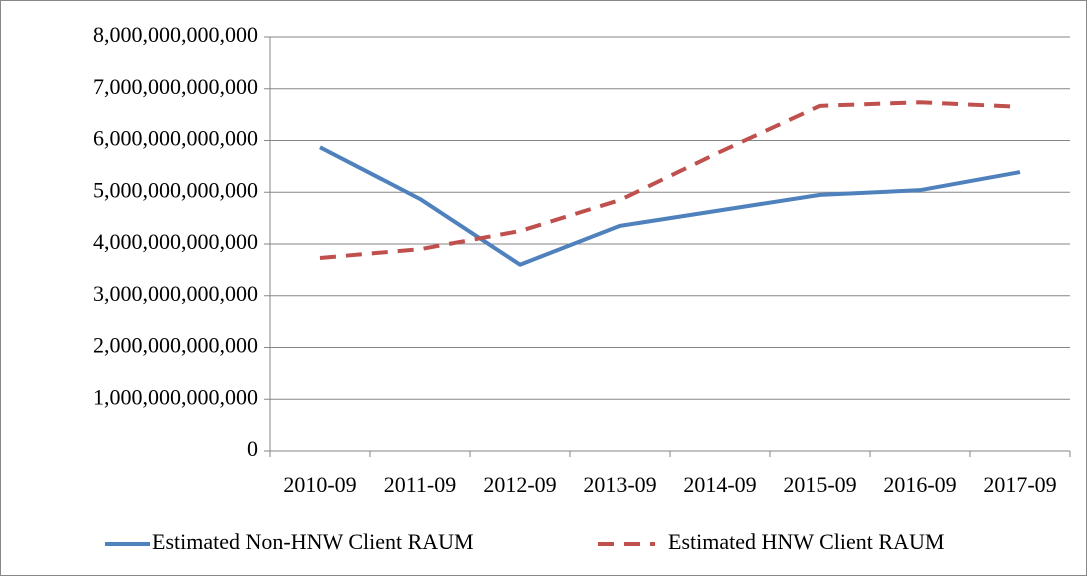  What do you see at coordinates (319, 484) in the screenshot?
I see `x-tick-label: 2010-09` at bounding box center [319, 484].